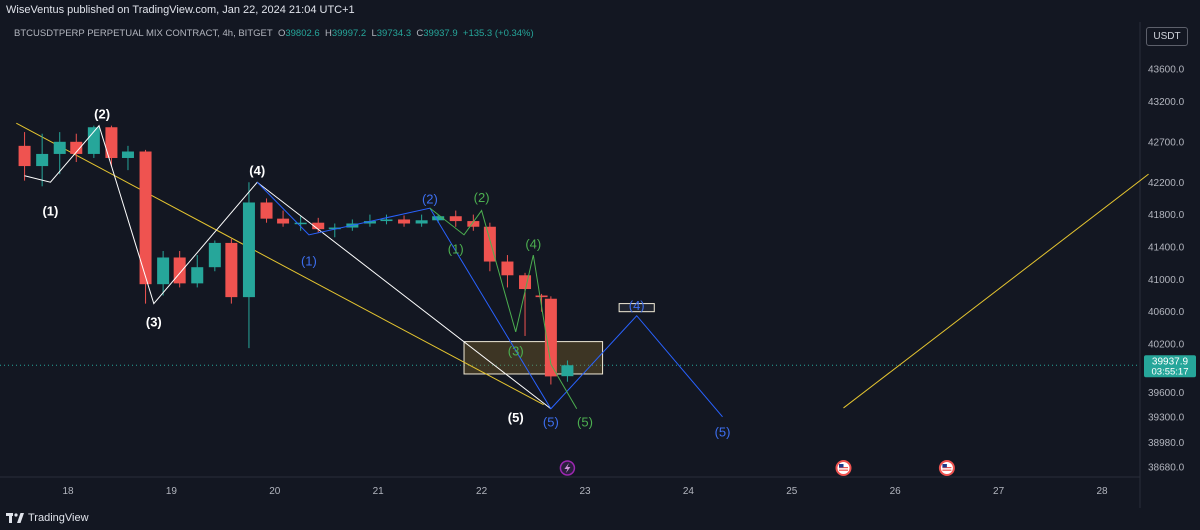  What do you see at coordinates (1166, 183) in the screenshot?
I see `y-tick-label: 42200.0` at bounding box center [1166, 183].